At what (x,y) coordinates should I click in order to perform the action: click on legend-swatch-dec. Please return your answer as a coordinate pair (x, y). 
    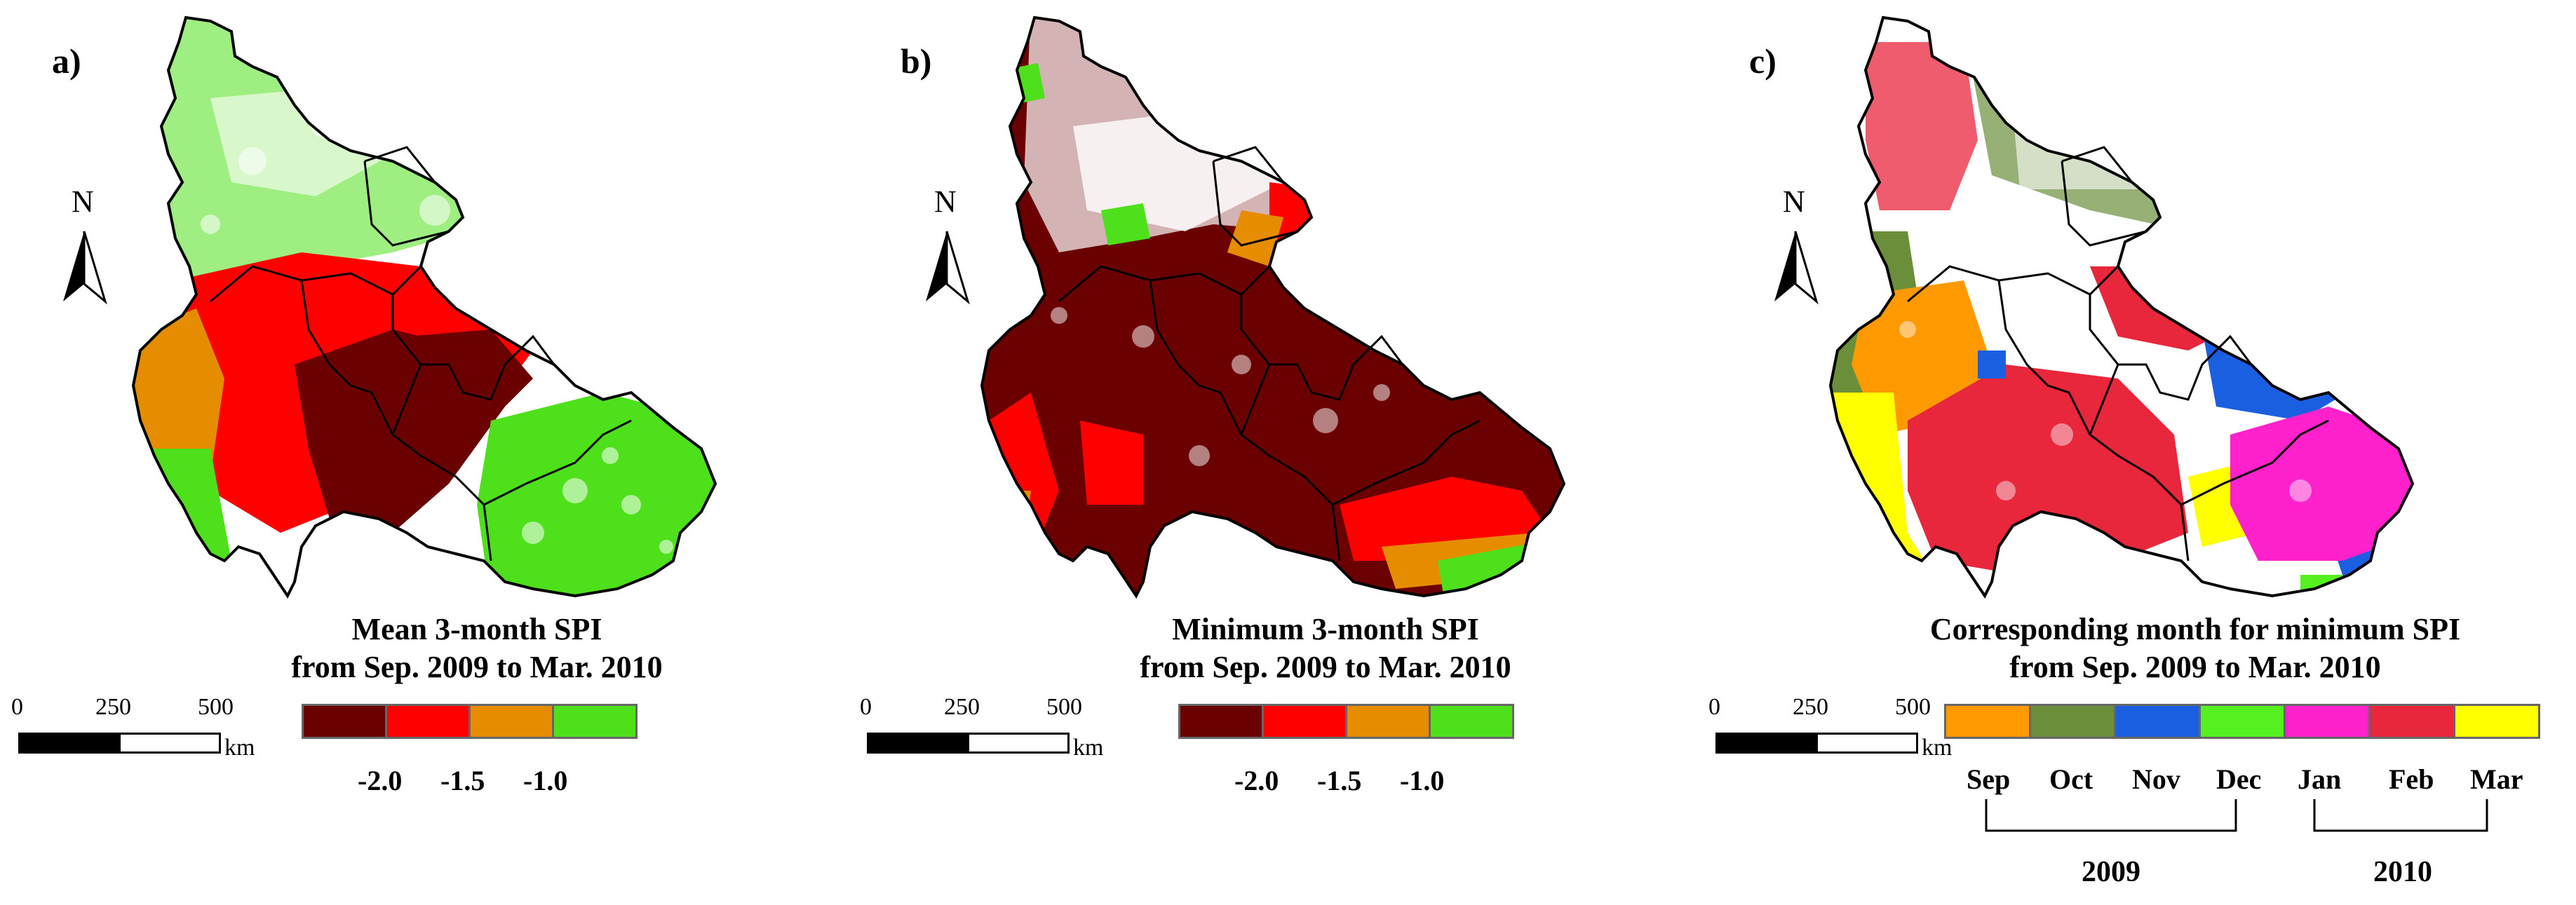
    Looking at the image, I should click on (2242, 722).